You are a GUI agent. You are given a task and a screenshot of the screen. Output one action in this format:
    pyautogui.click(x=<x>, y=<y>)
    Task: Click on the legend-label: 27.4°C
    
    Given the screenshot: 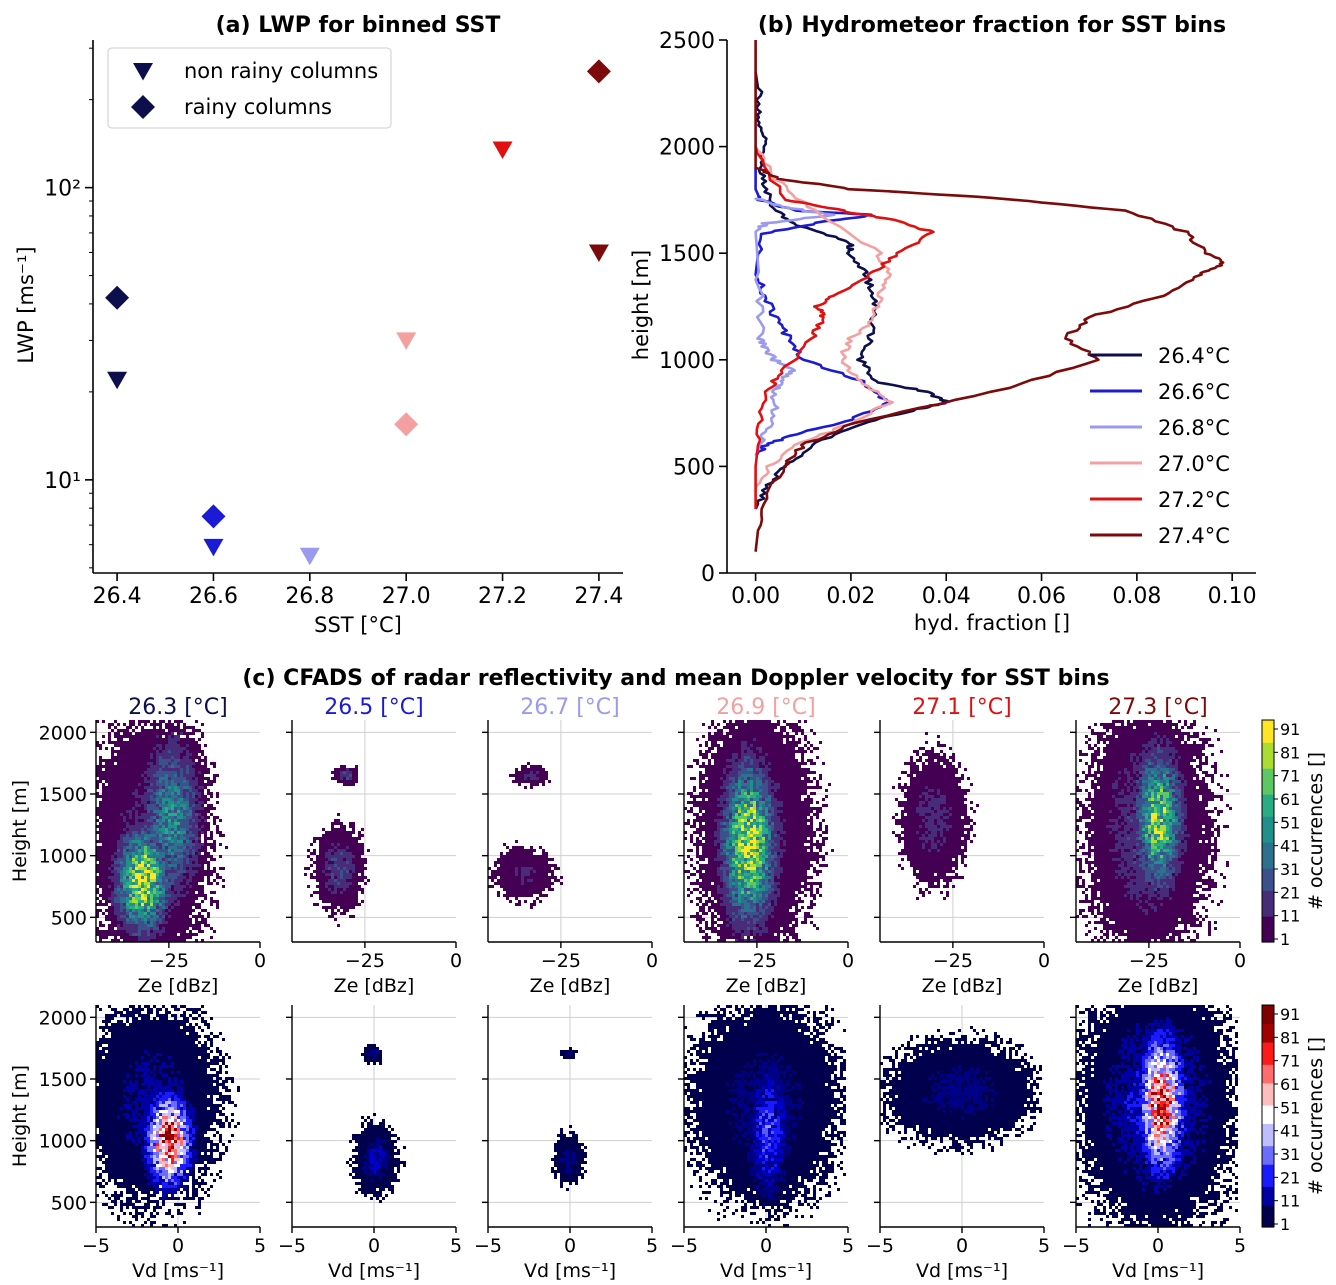 What is the action you would take?
    pyautogui.click(x=1194, y=536)
    